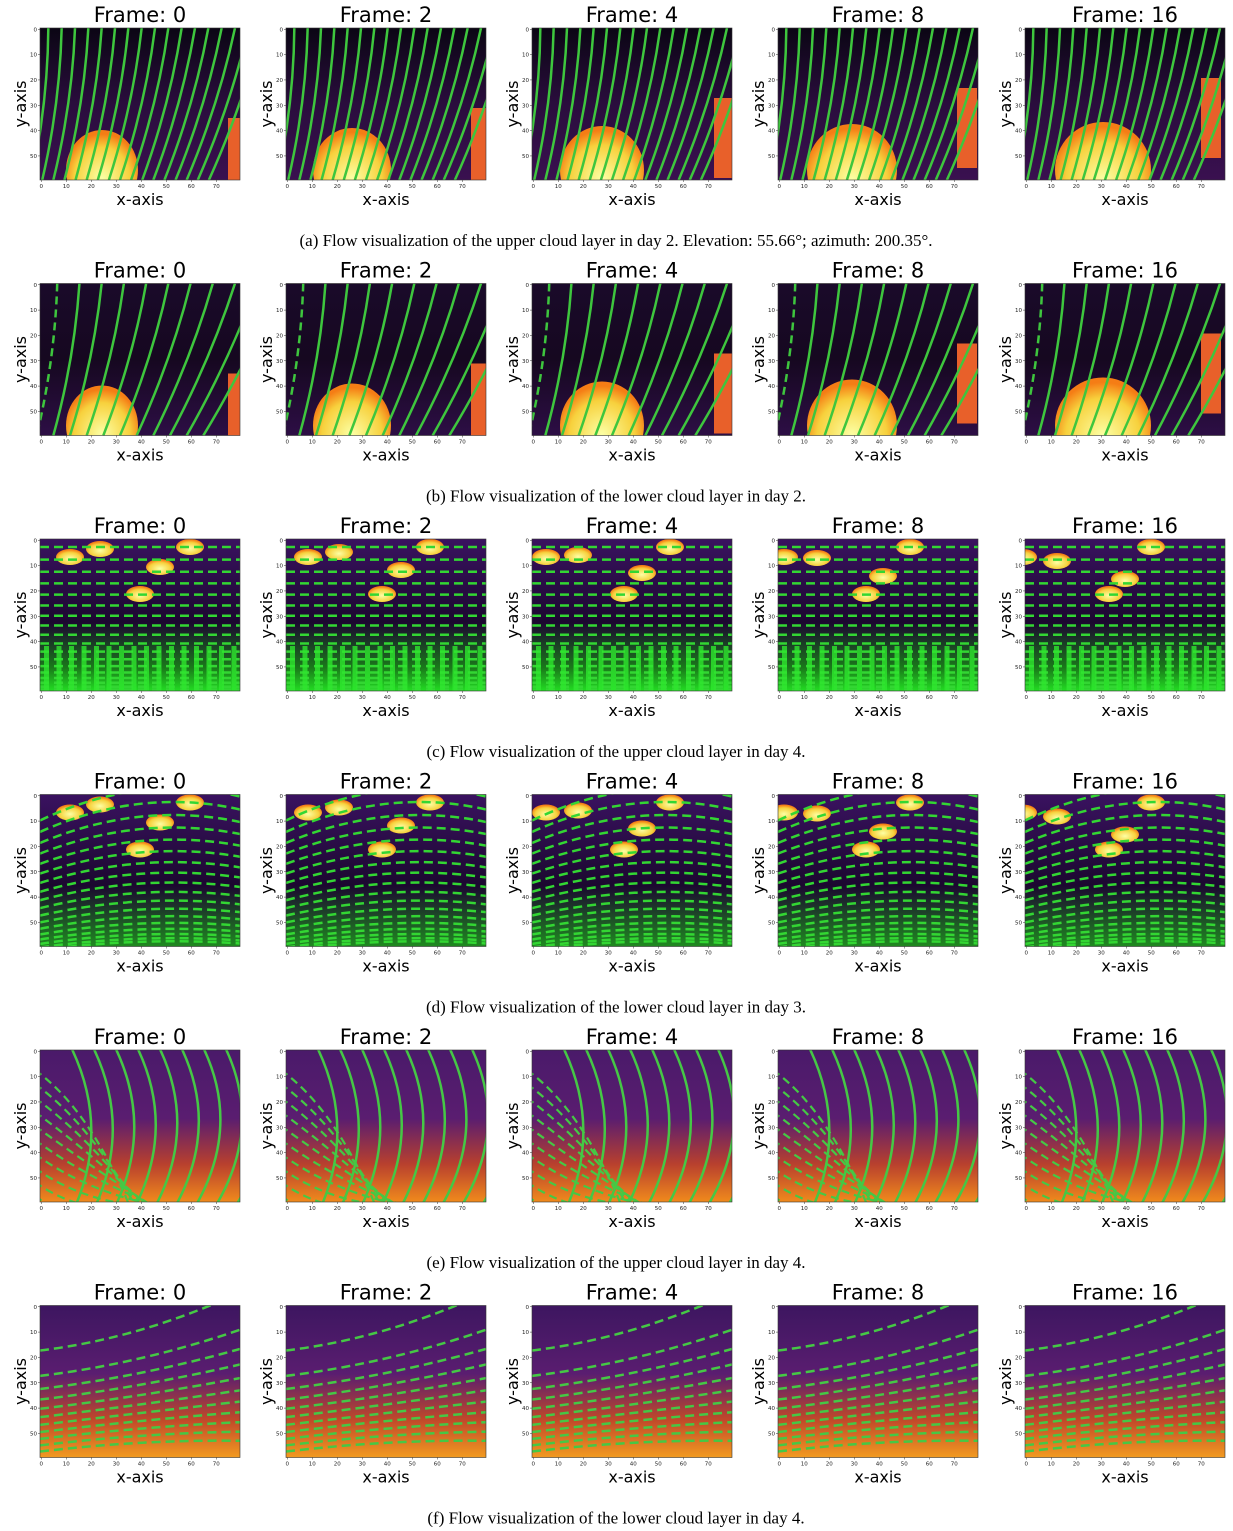  I want to click on x-tick-label: 10, so click(1051, 187).